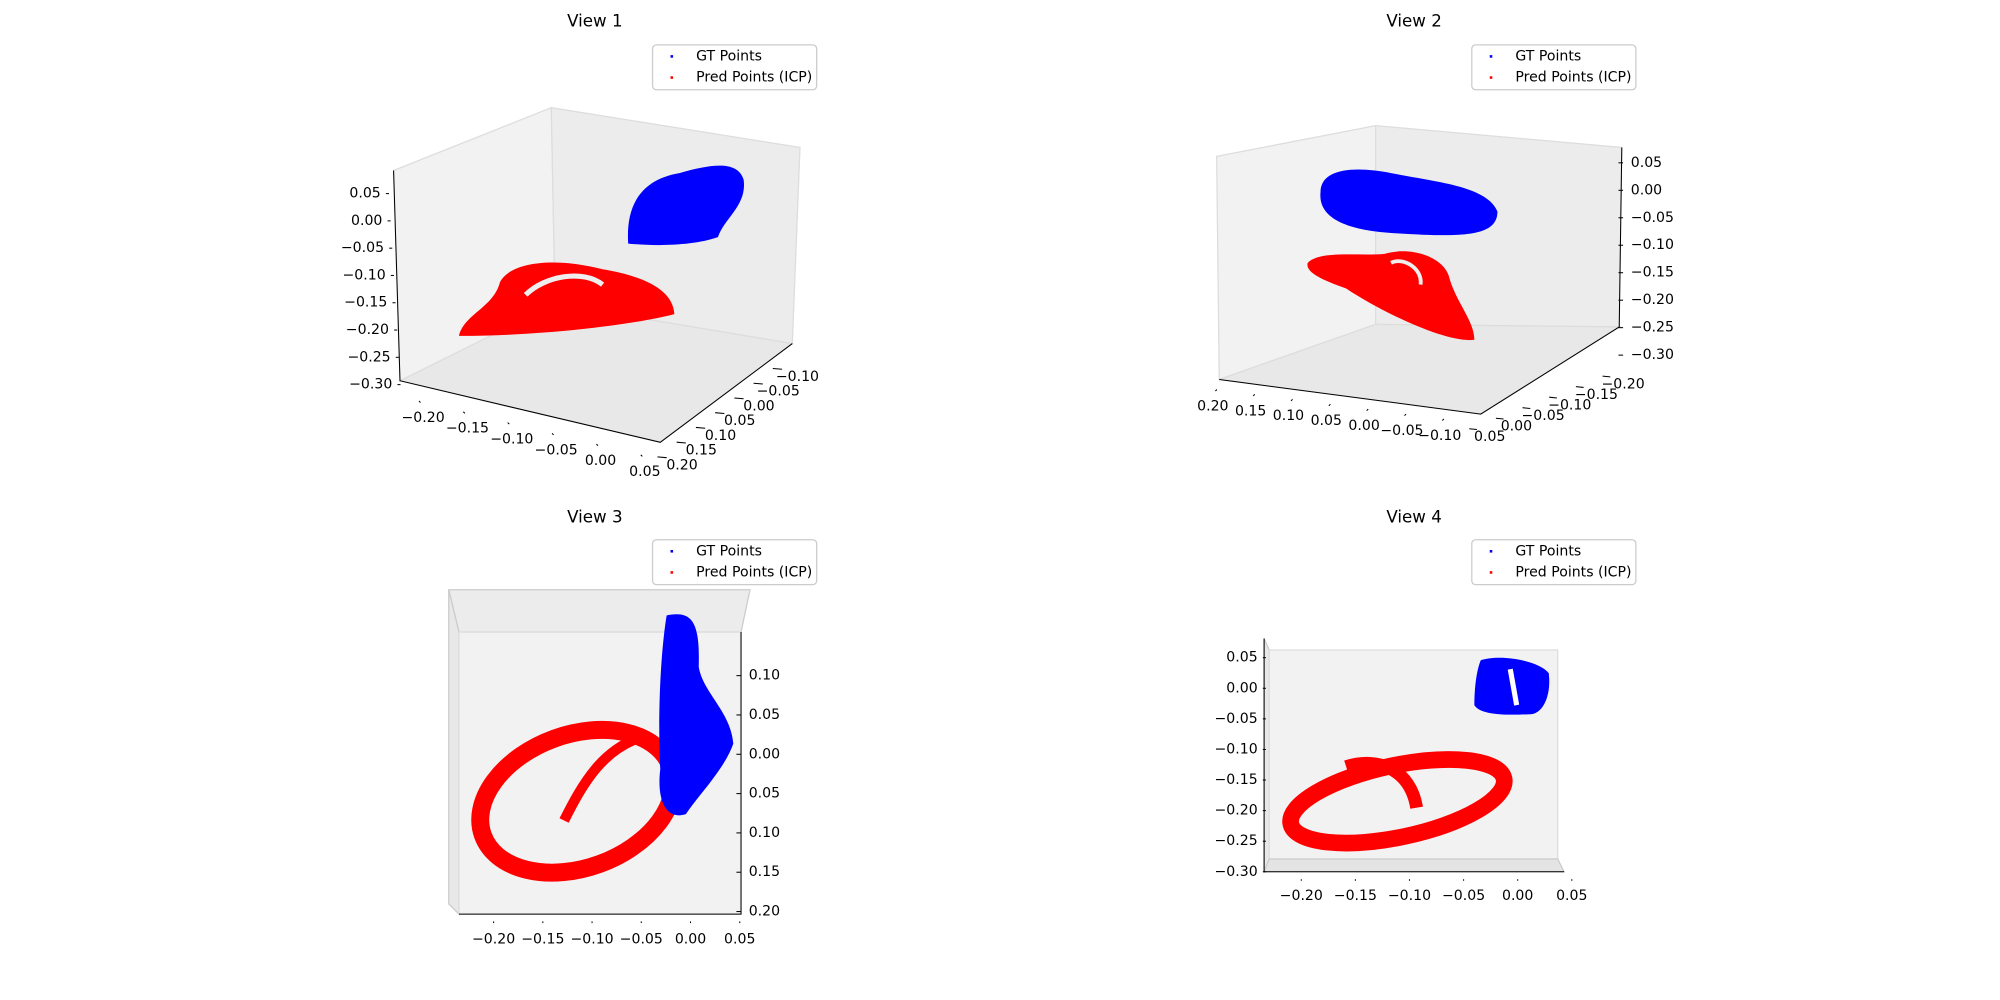  What do you see at coordinates (1402, 255) in the screenshot?
I see `view-2-point-clouds` at bounding box center [1402, 255].